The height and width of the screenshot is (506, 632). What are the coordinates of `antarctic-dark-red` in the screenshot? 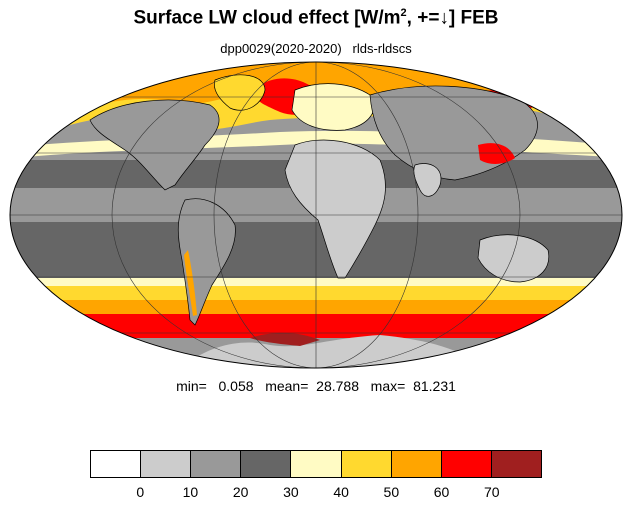 It's located at (285, 339).